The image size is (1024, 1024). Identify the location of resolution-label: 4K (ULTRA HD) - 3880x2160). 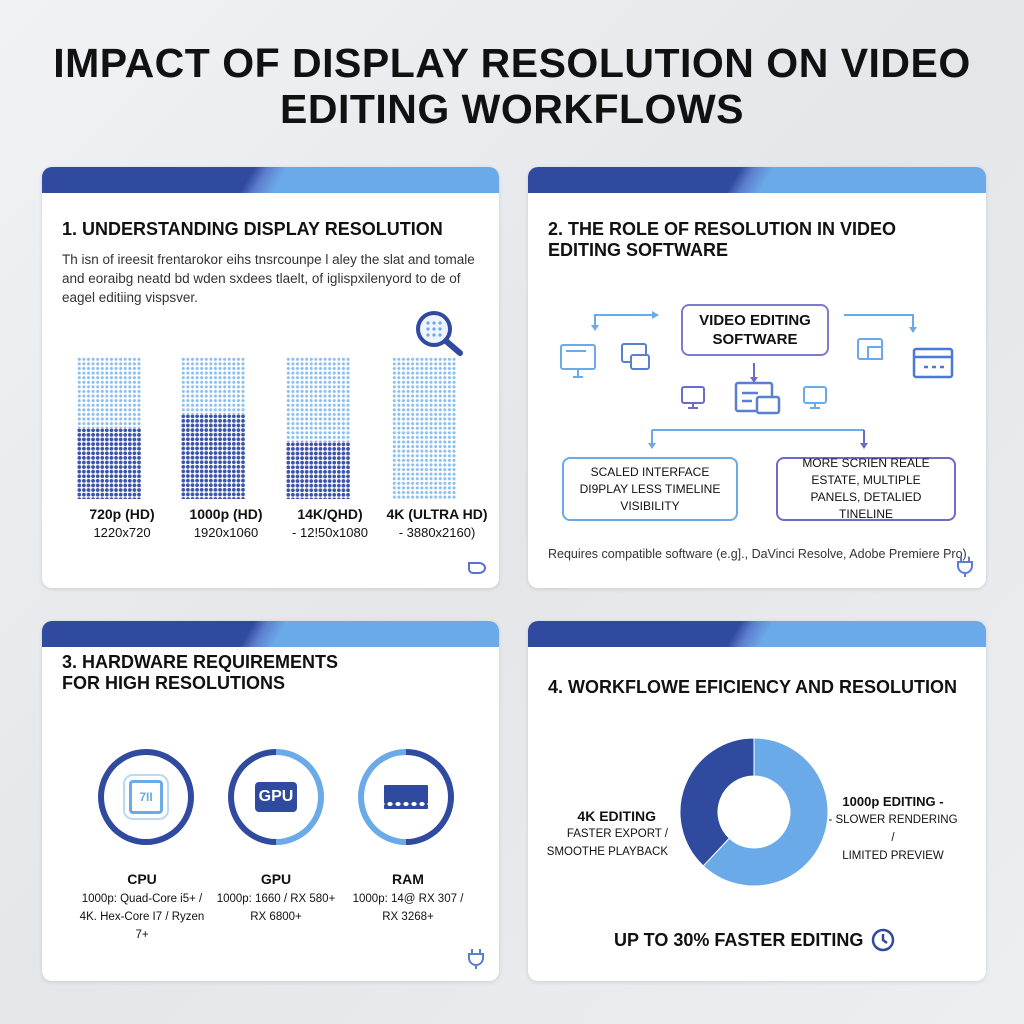
(437, 523).